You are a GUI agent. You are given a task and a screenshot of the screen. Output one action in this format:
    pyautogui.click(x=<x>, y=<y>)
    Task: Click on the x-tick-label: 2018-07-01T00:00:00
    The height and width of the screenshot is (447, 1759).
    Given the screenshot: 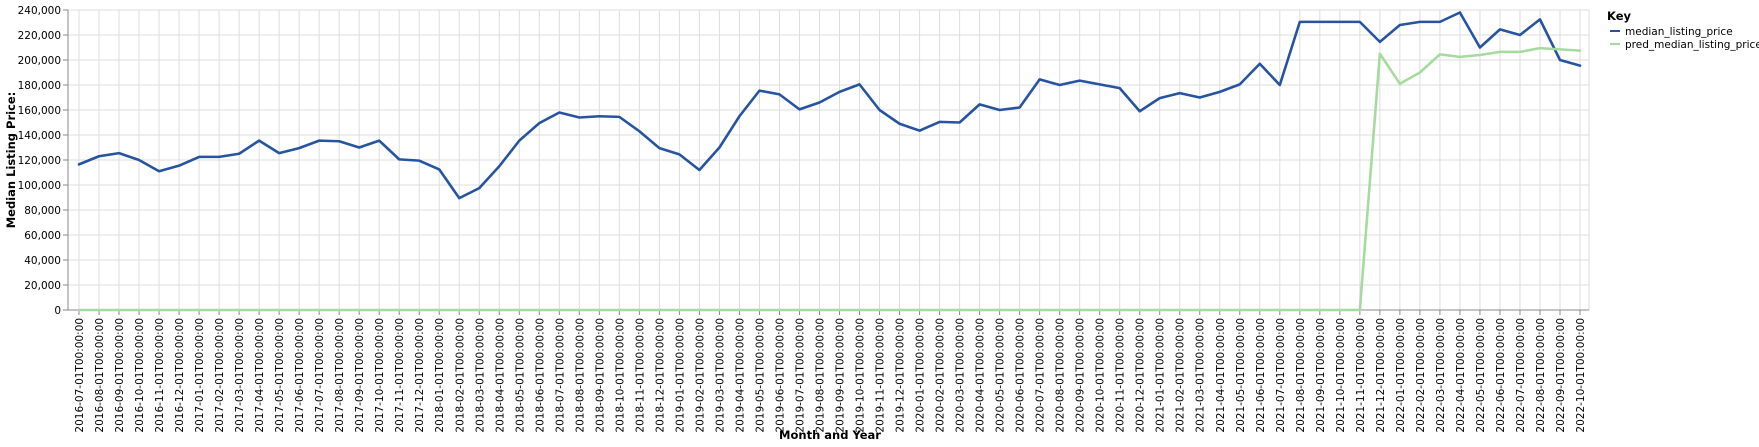 What is the action you would take?
    pyautogui.click(x=560, y=375)
    